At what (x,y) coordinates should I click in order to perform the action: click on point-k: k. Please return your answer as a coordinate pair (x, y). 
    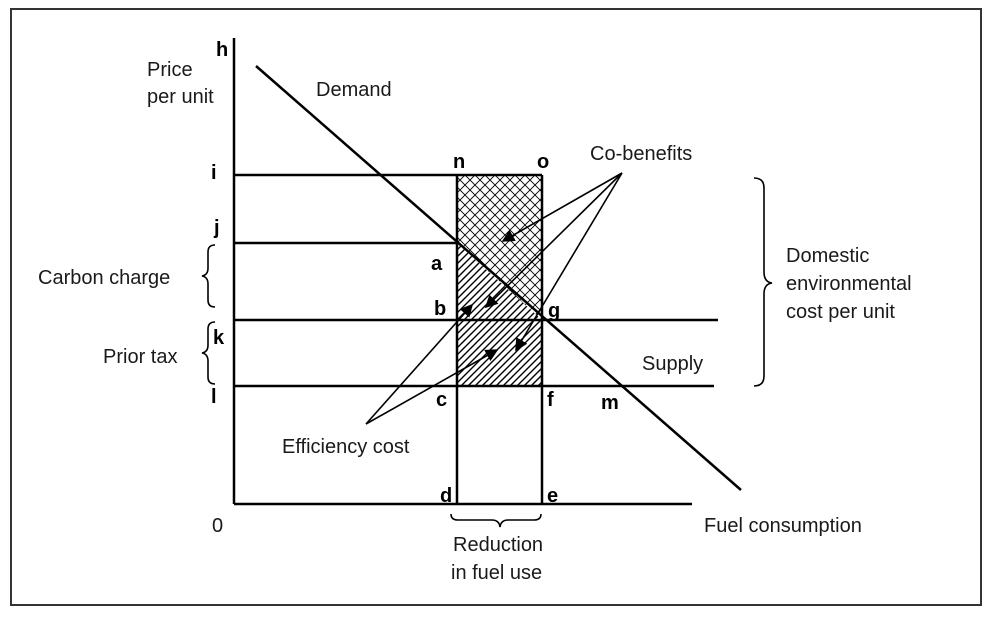
    Looking at the image, I should click on (219, 338).